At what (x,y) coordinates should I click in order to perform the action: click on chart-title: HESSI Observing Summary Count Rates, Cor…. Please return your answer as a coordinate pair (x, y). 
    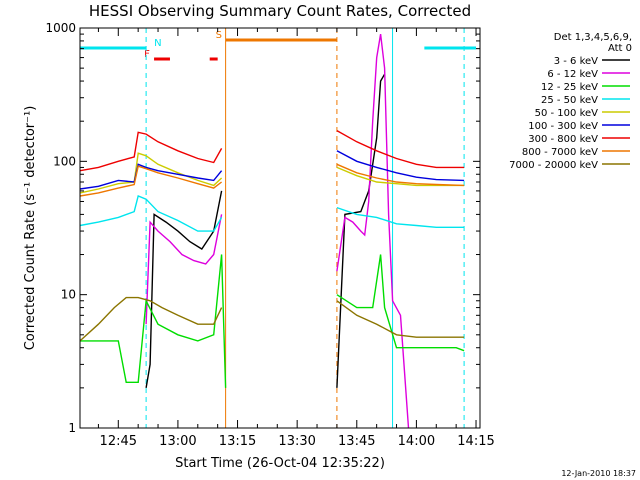
    Looking at the image, I should click on (280, 11).